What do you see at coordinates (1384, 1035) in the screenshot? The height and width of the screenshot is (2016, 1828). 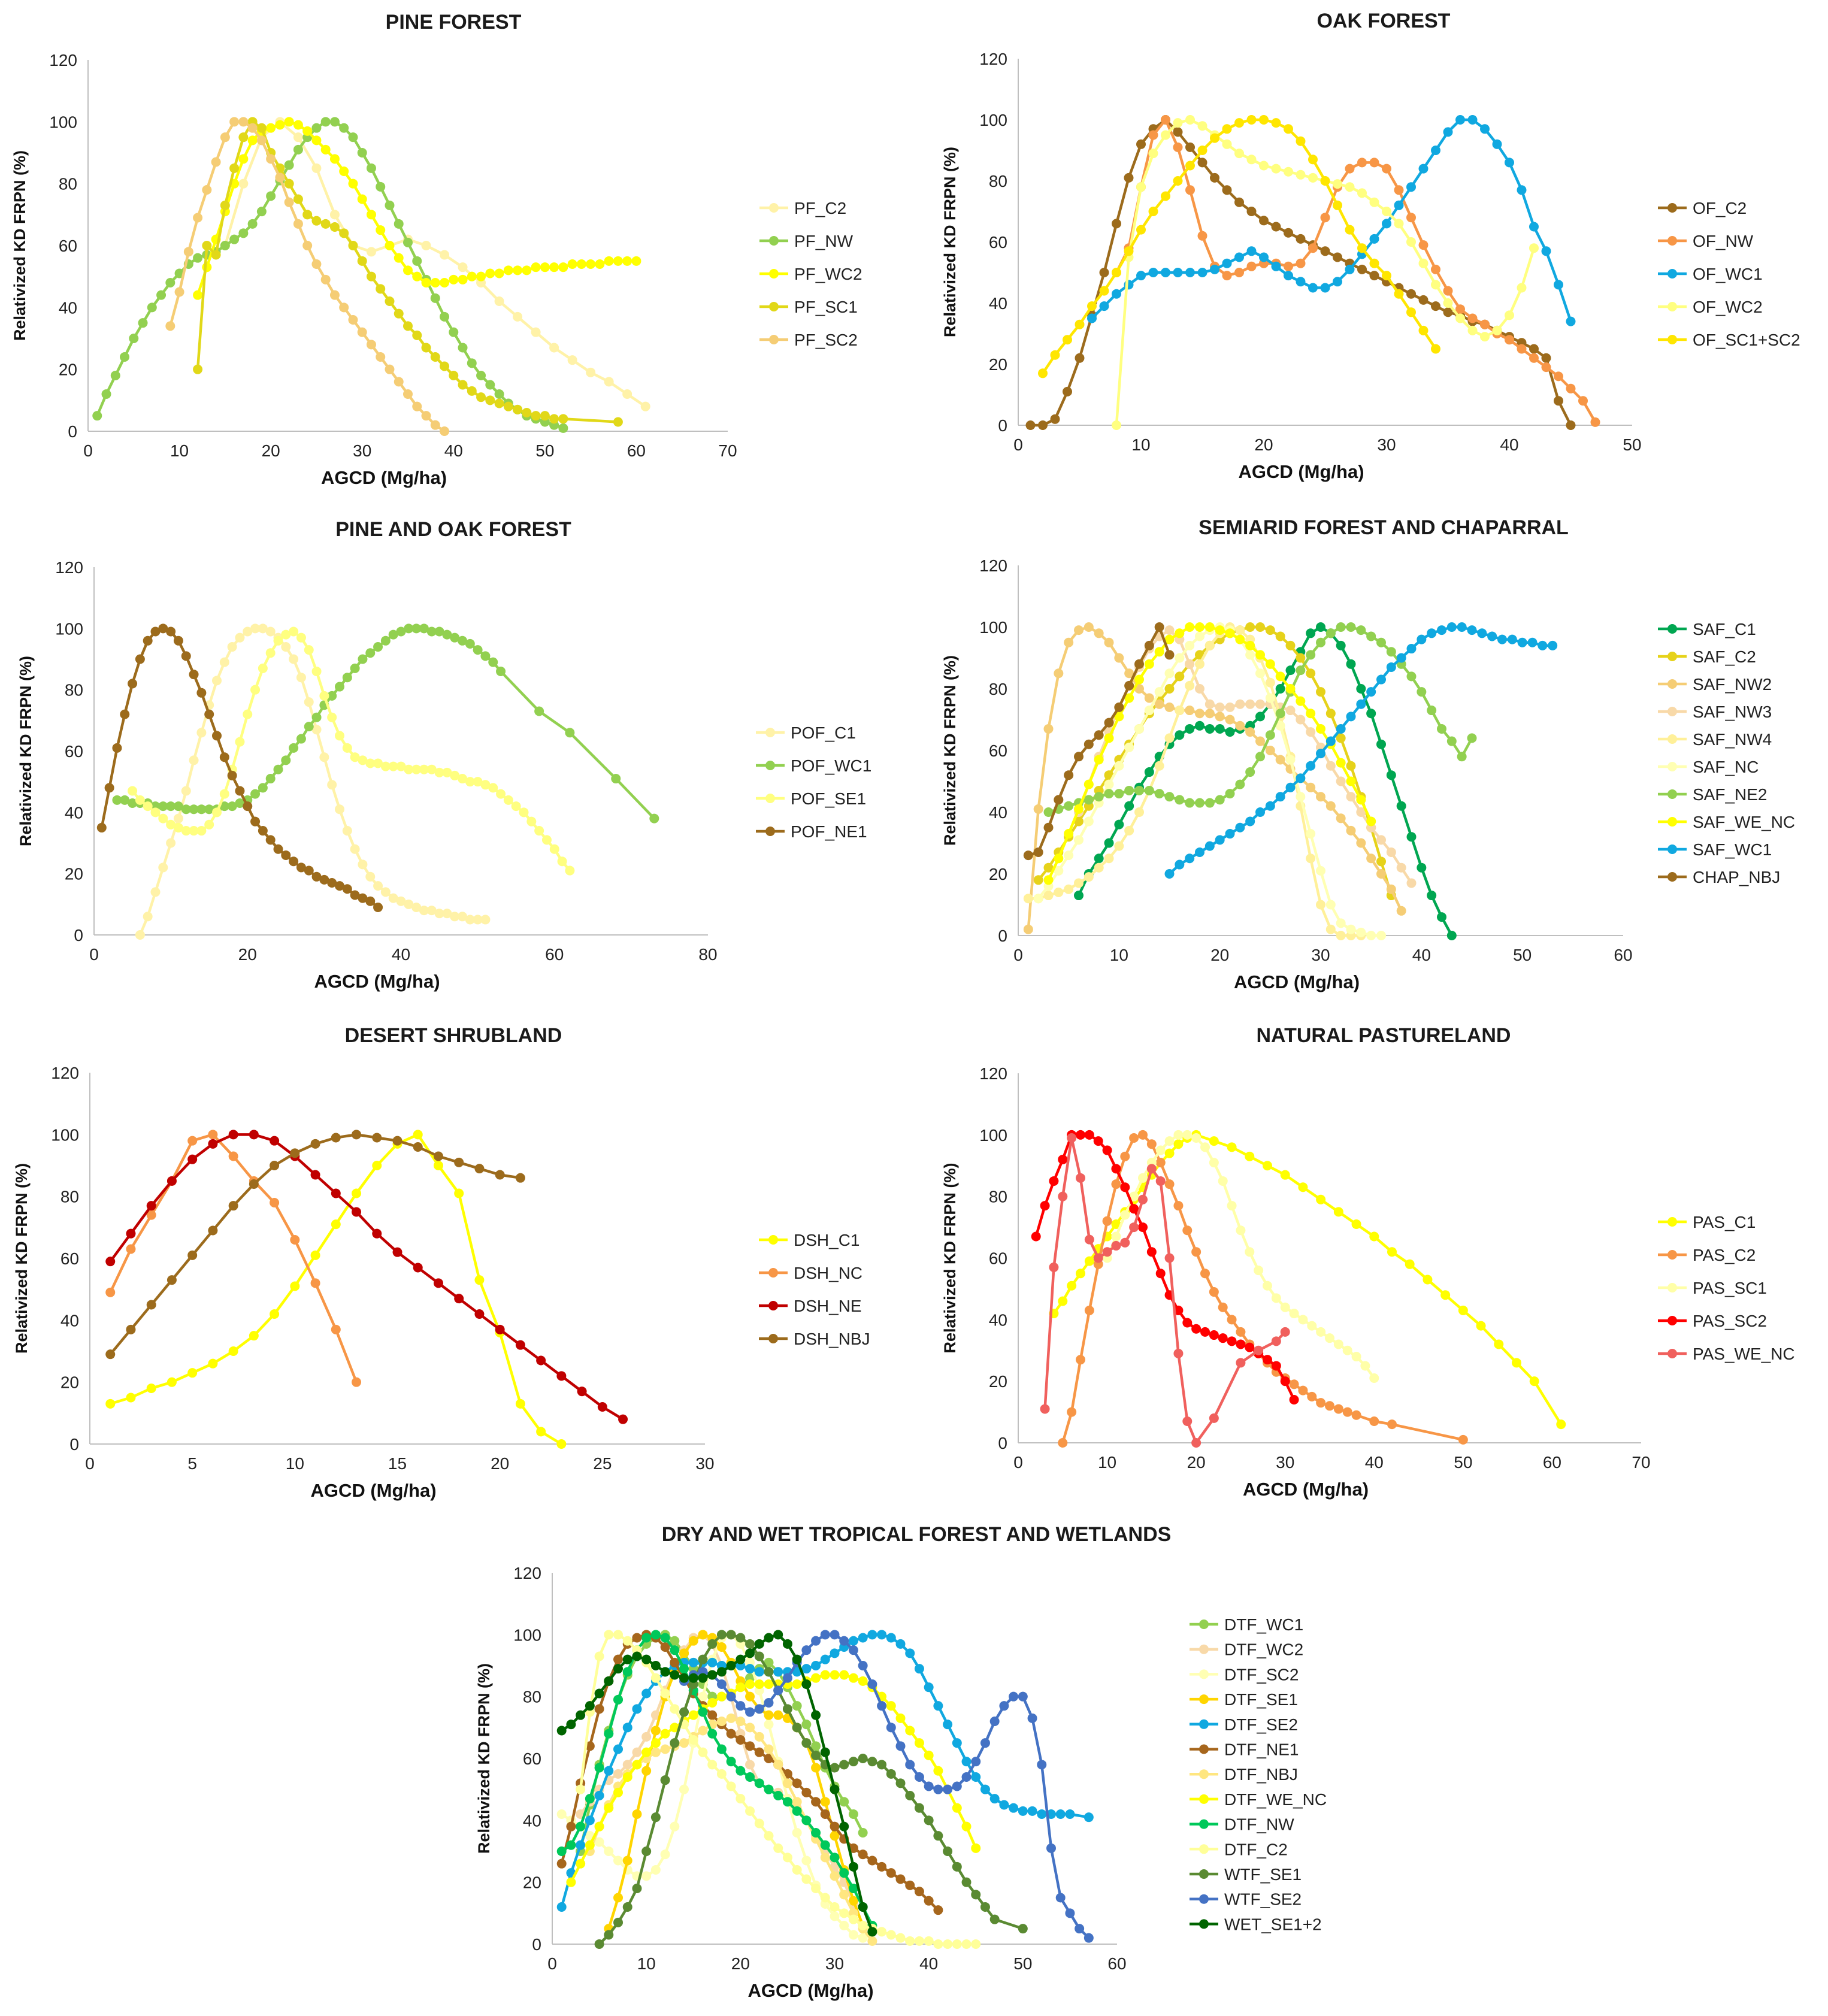 I see `chart-title: NATURAL PASTURELAND` at bounding box center [1384, 1035].